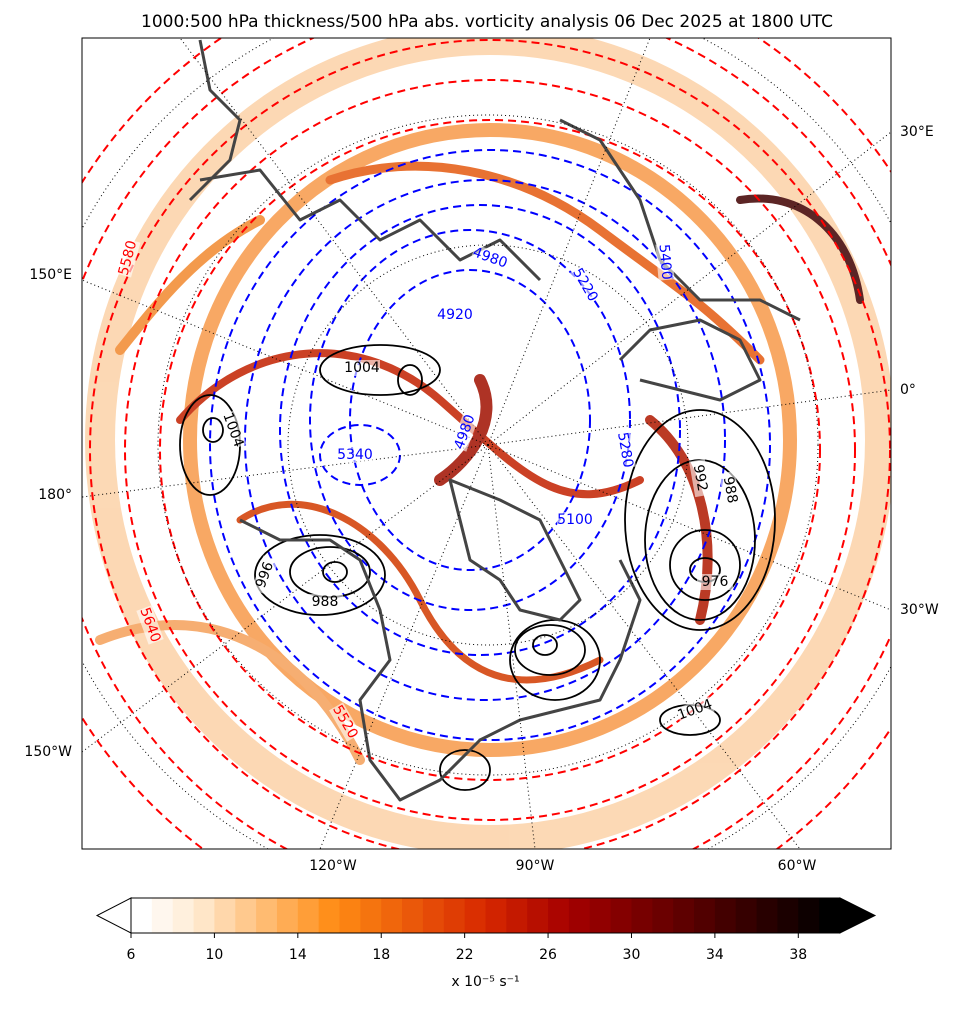 Image resolution: width=961 pixels, height=1009 pixels. I want to click on longitude-label: 90°W, so click(535, 866).